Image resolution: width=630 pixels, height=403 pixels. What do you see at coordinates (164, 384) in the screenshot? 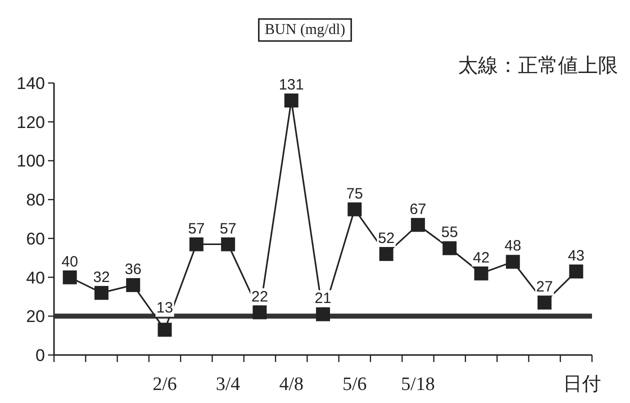
I see `x-tick-label: 2/6` at bounding box center [164, 384].